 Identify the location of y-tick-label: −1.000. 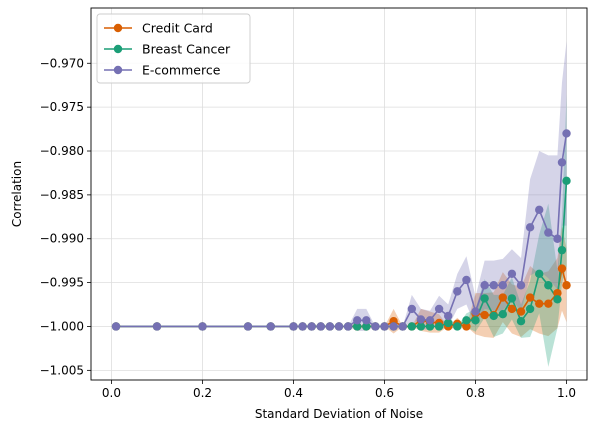
(62, 326).